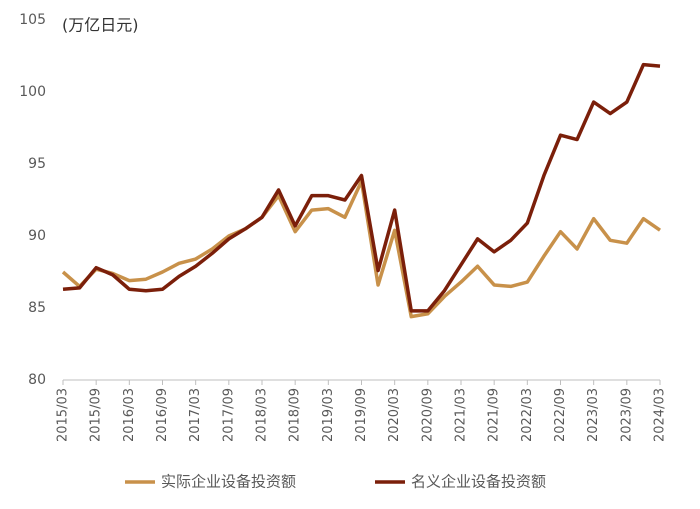  Describe the element at coordinates (195, 415) in the screenshot. I see `x-tick-label: 2017/03` at that location.